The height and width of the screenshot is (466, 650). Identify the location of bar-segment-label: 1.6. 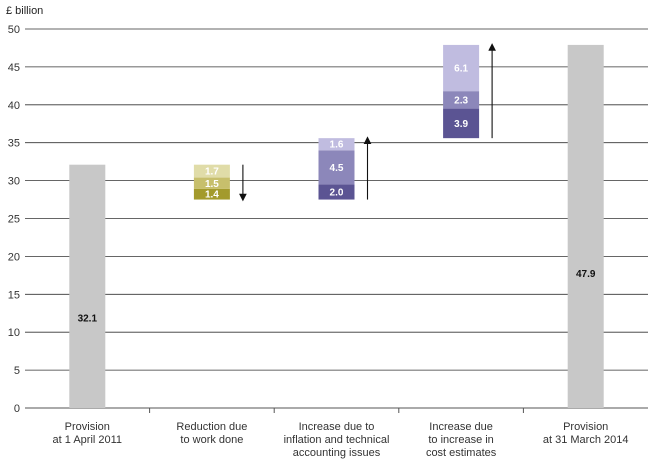
(337, 145).